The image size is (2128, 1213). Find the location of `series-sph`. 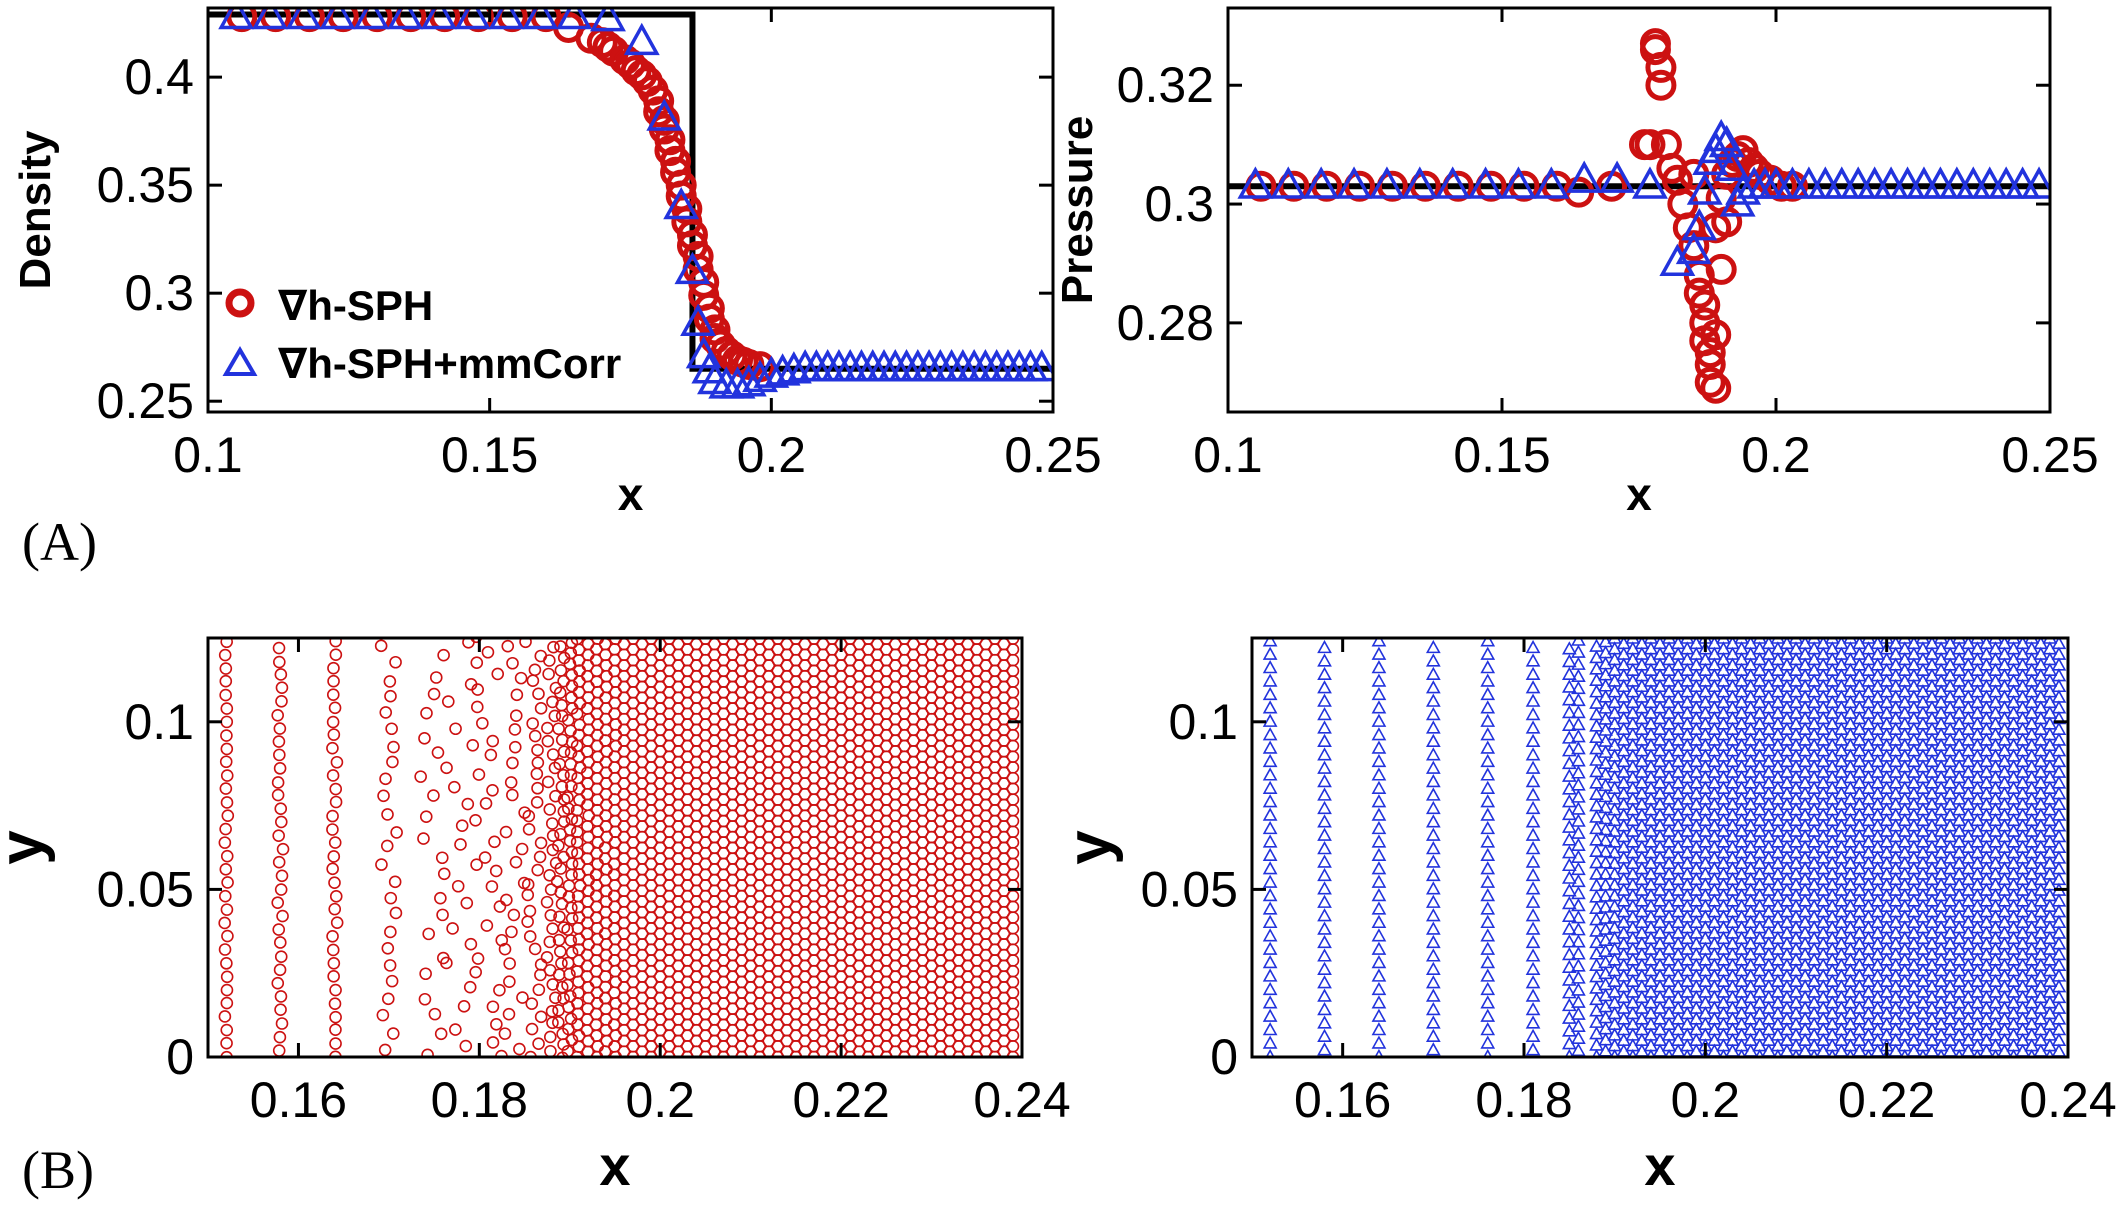

series-sph is located at coordinates (619, 847).